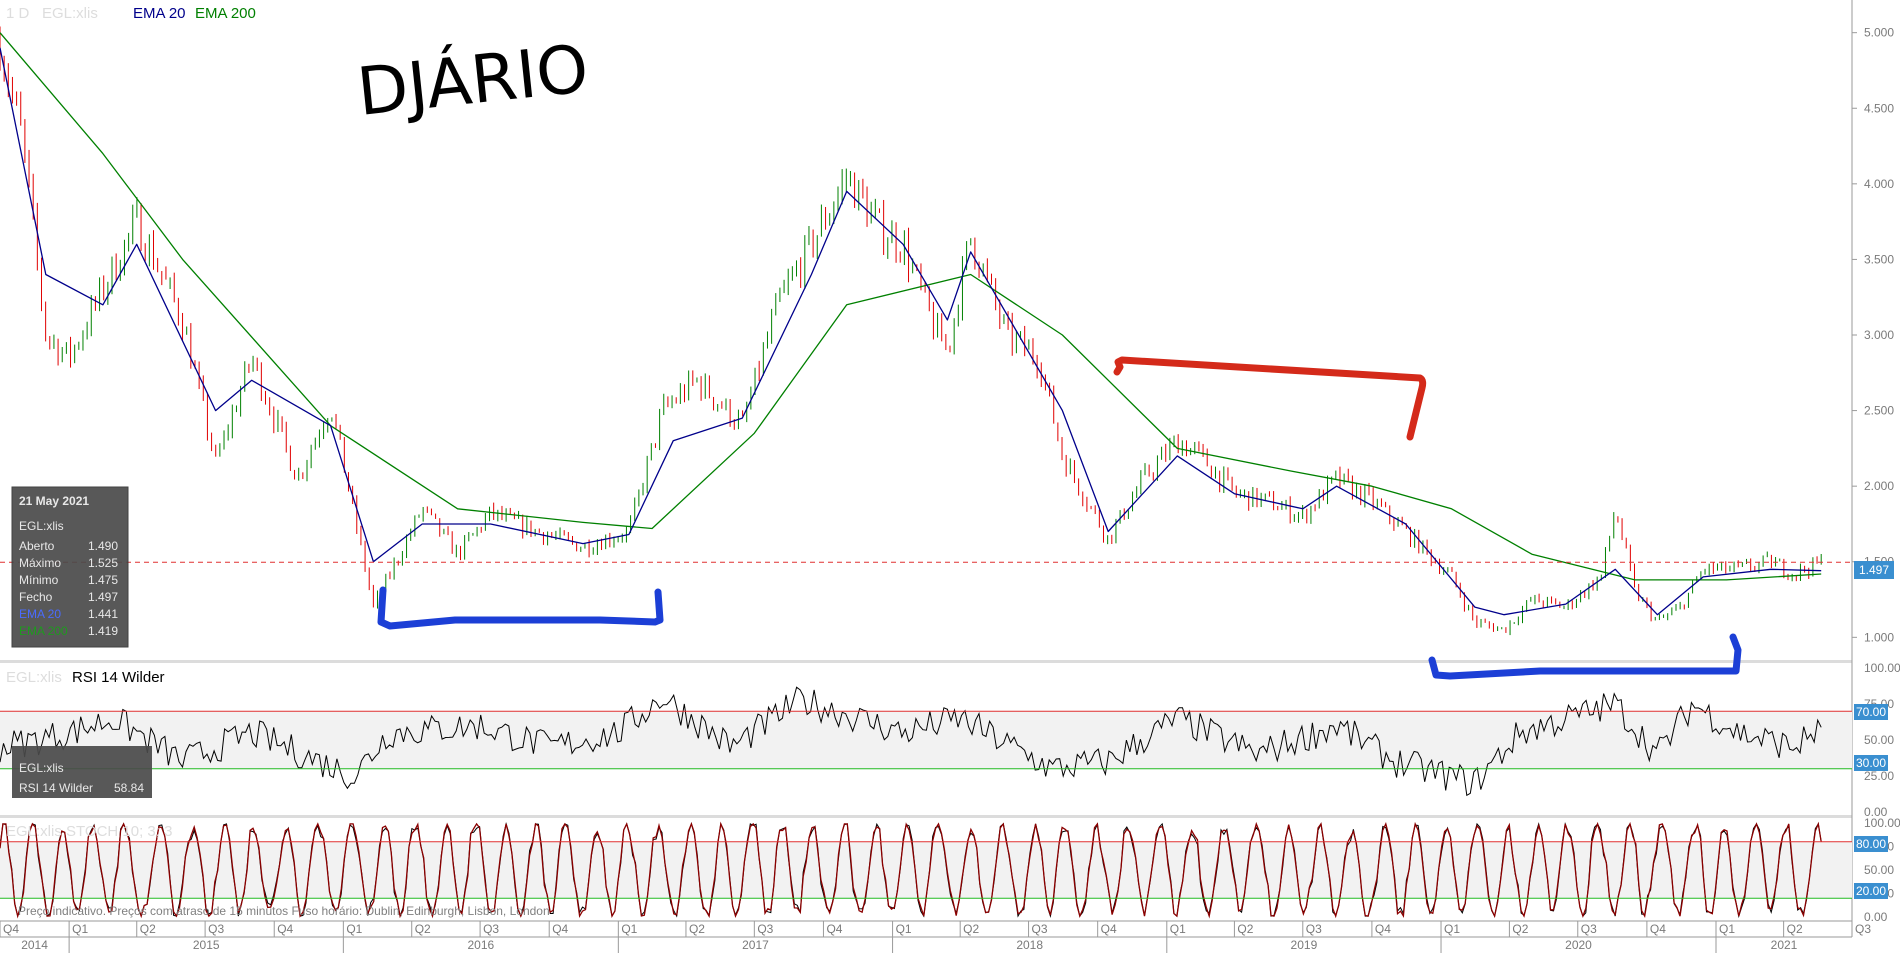 The width and height of the screenshot is (1900, 953). I want to click on price-tick-label: 4.000, so click(1879, 184).